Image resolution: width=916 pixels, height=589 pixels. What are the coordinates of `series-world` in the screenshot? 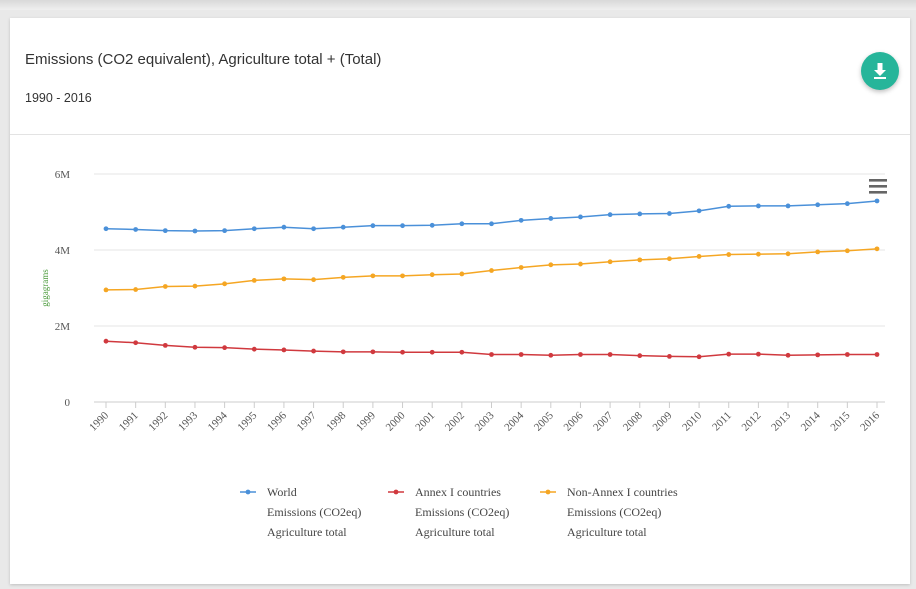 It's located at (492, 216).